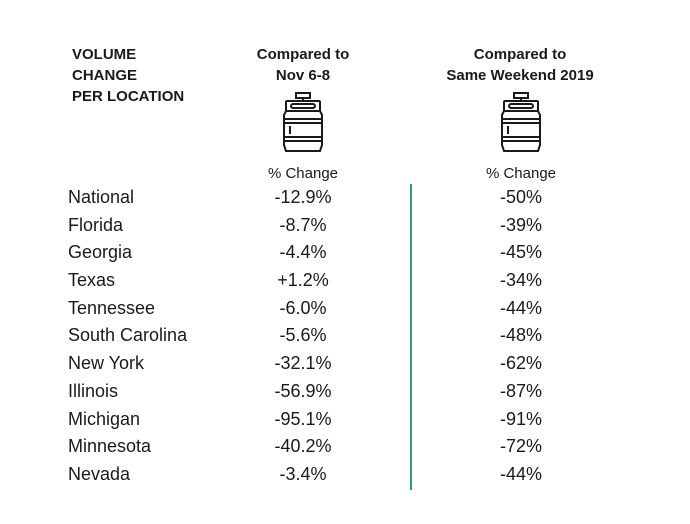  Describe the element at coordinates (521, 224) in the screenshot. I see `vs-2019-cell: -39%` at that location.